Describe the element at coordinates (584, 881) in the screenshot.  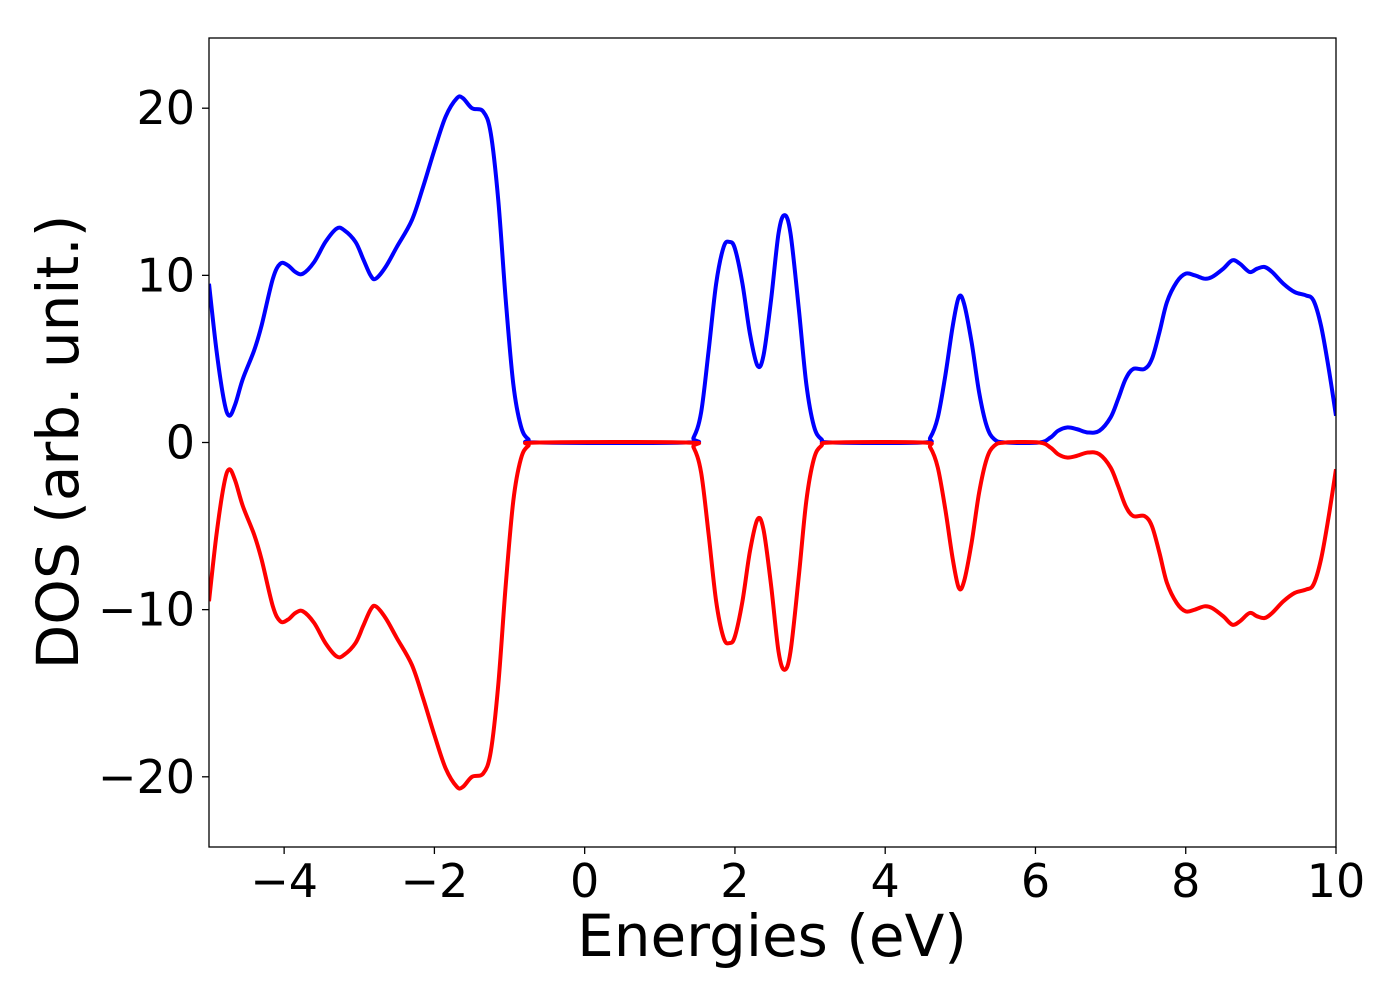
I see `x-tick-label: 0` at that location.